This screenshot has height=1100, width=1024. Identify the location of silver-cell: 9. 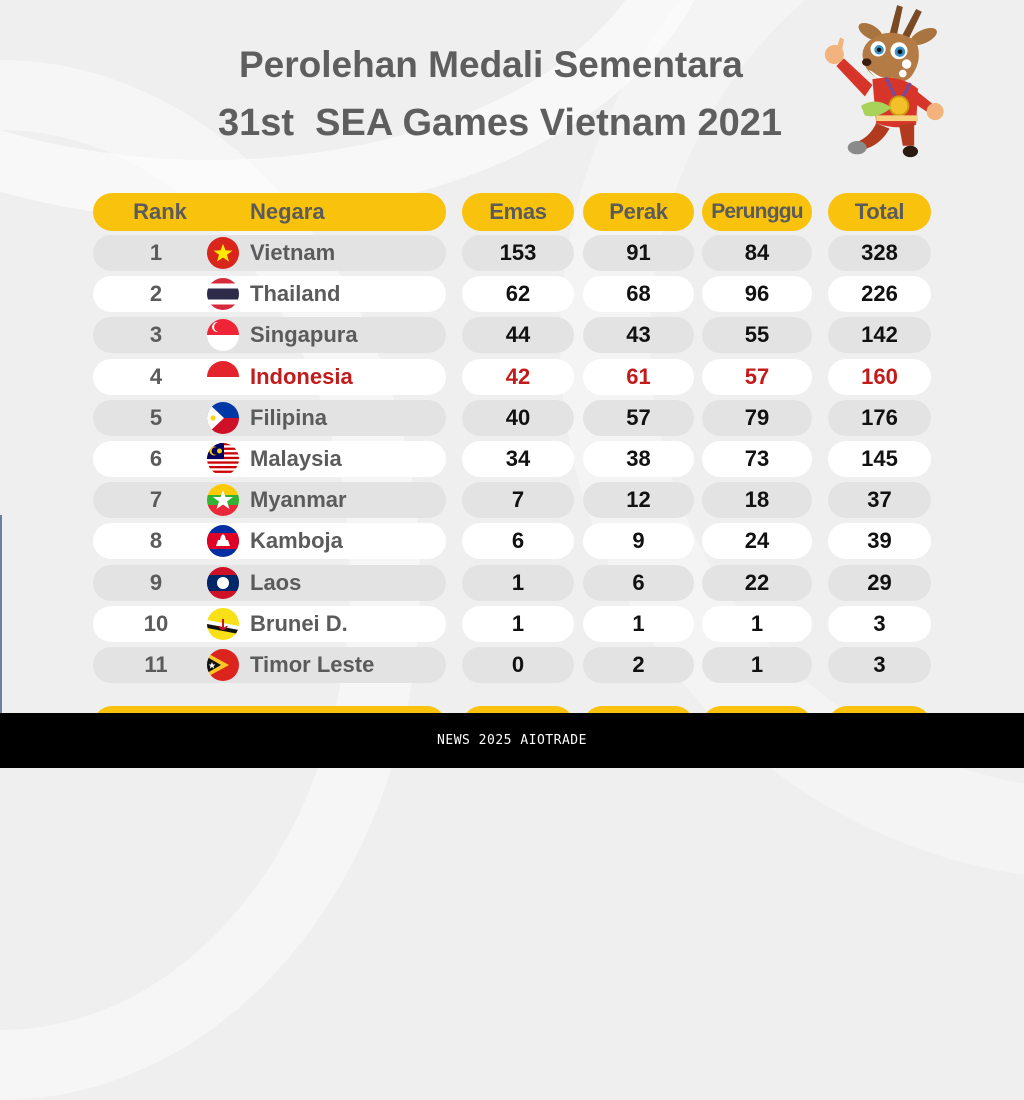
(638, 541).